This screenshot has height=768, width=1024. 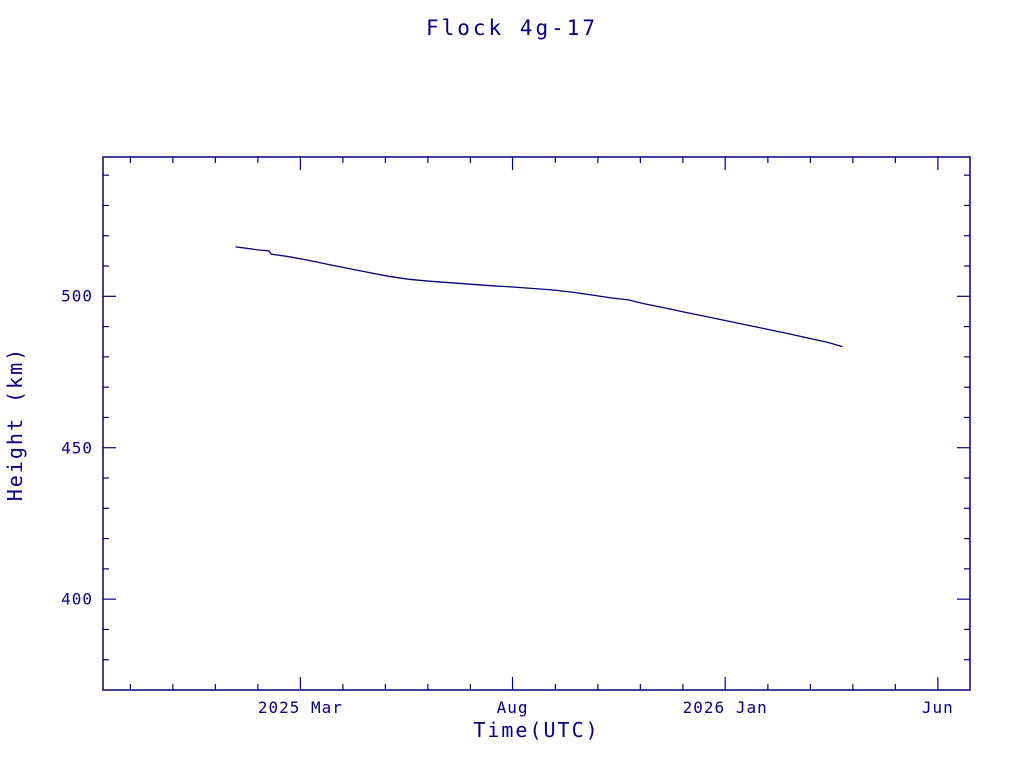 I want to click on y-axis-label: Height (km), so click(x=15, y=424).